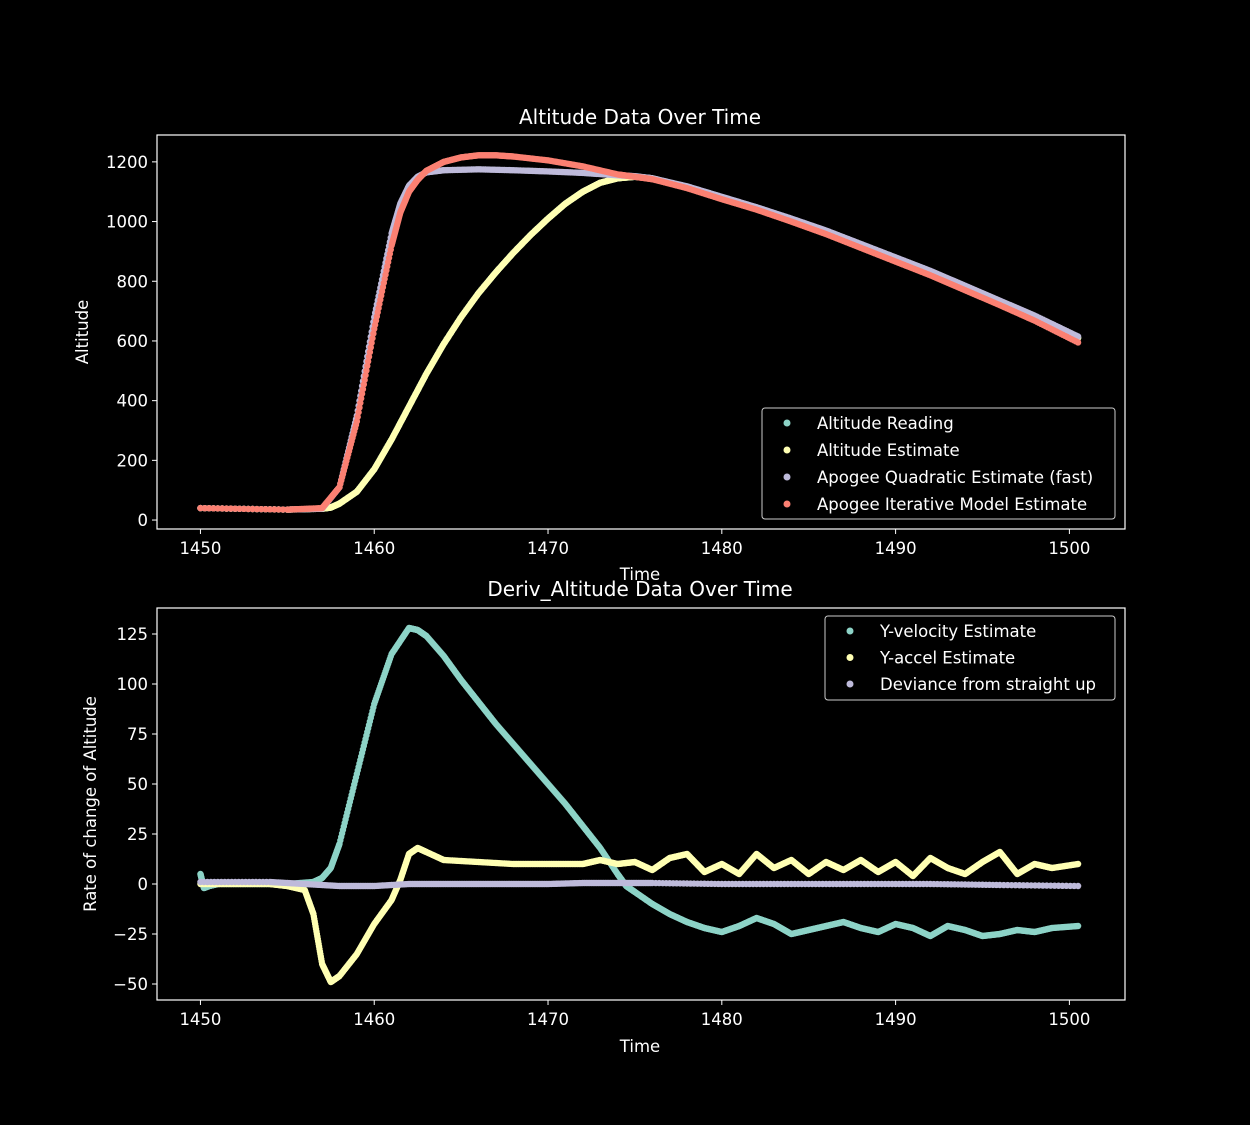  I want to click on y-tick-label: 800, so click(133, 281).